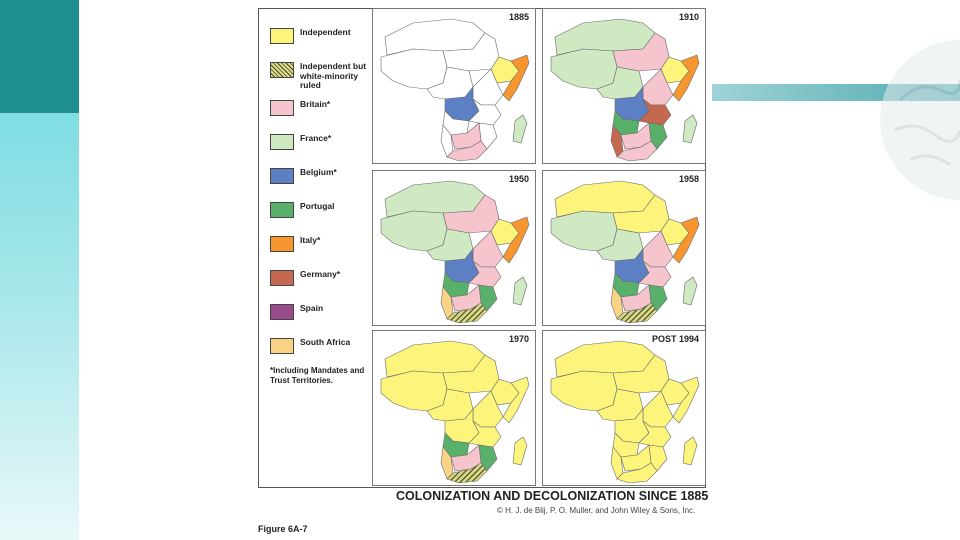 The height and width of the screenshot is (540, 960). I want to click on legend-item-france: France*, so click(321, 141).